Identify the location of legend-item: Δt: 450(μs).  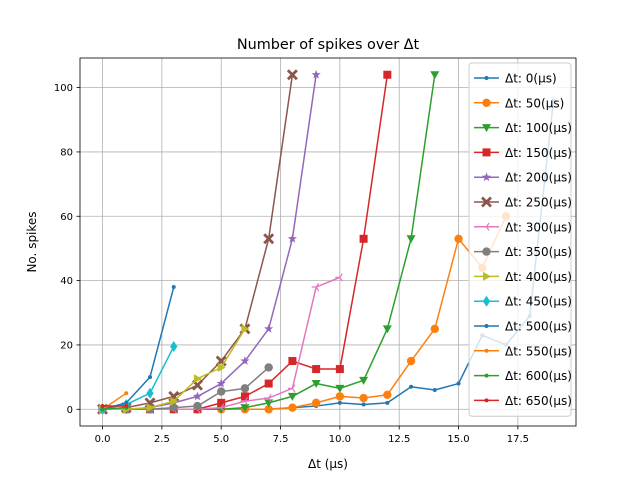
(523, 302).